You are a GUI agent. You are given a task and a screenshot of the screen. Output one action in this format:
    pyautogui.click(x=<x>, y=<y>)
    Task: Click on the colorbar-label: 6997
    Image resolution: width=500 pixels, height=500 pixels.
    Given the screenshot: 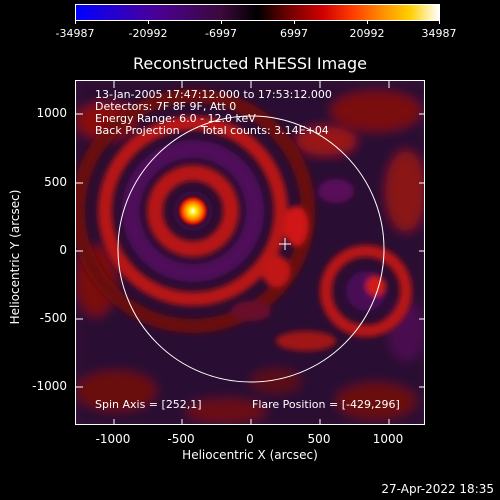 What is the action you would take?
    pyautogui.click(x=294, y=33)
    